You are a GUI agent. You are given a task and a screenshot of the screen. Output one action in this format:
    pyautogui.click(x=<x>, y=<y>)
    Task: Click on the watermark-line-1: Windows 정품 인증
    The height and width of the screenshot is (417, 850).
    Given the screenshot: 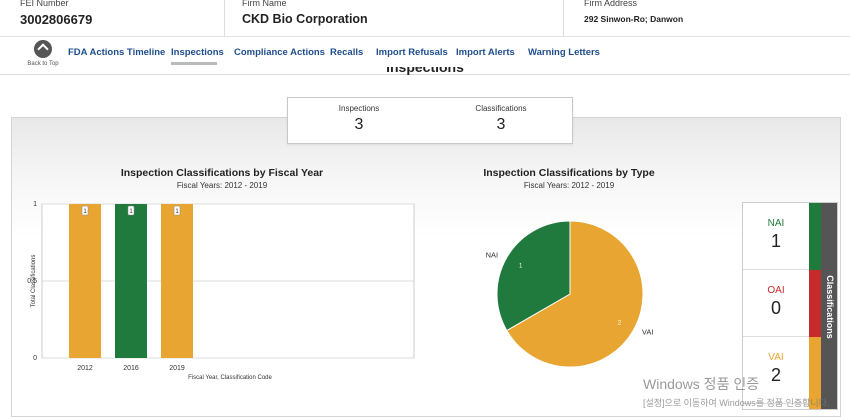 What is the action you would take?
    pyautogui.click(x=701, y=384)
    